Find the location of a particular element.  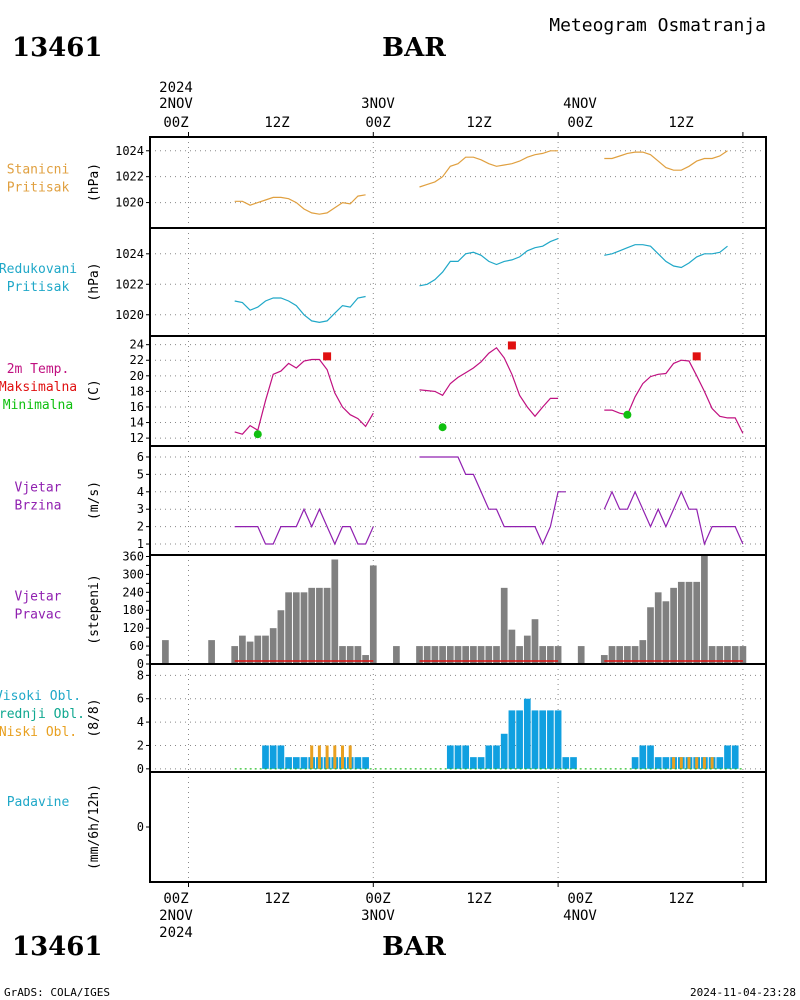

y-tick-label: 120 is located at coordinates (133, 628).